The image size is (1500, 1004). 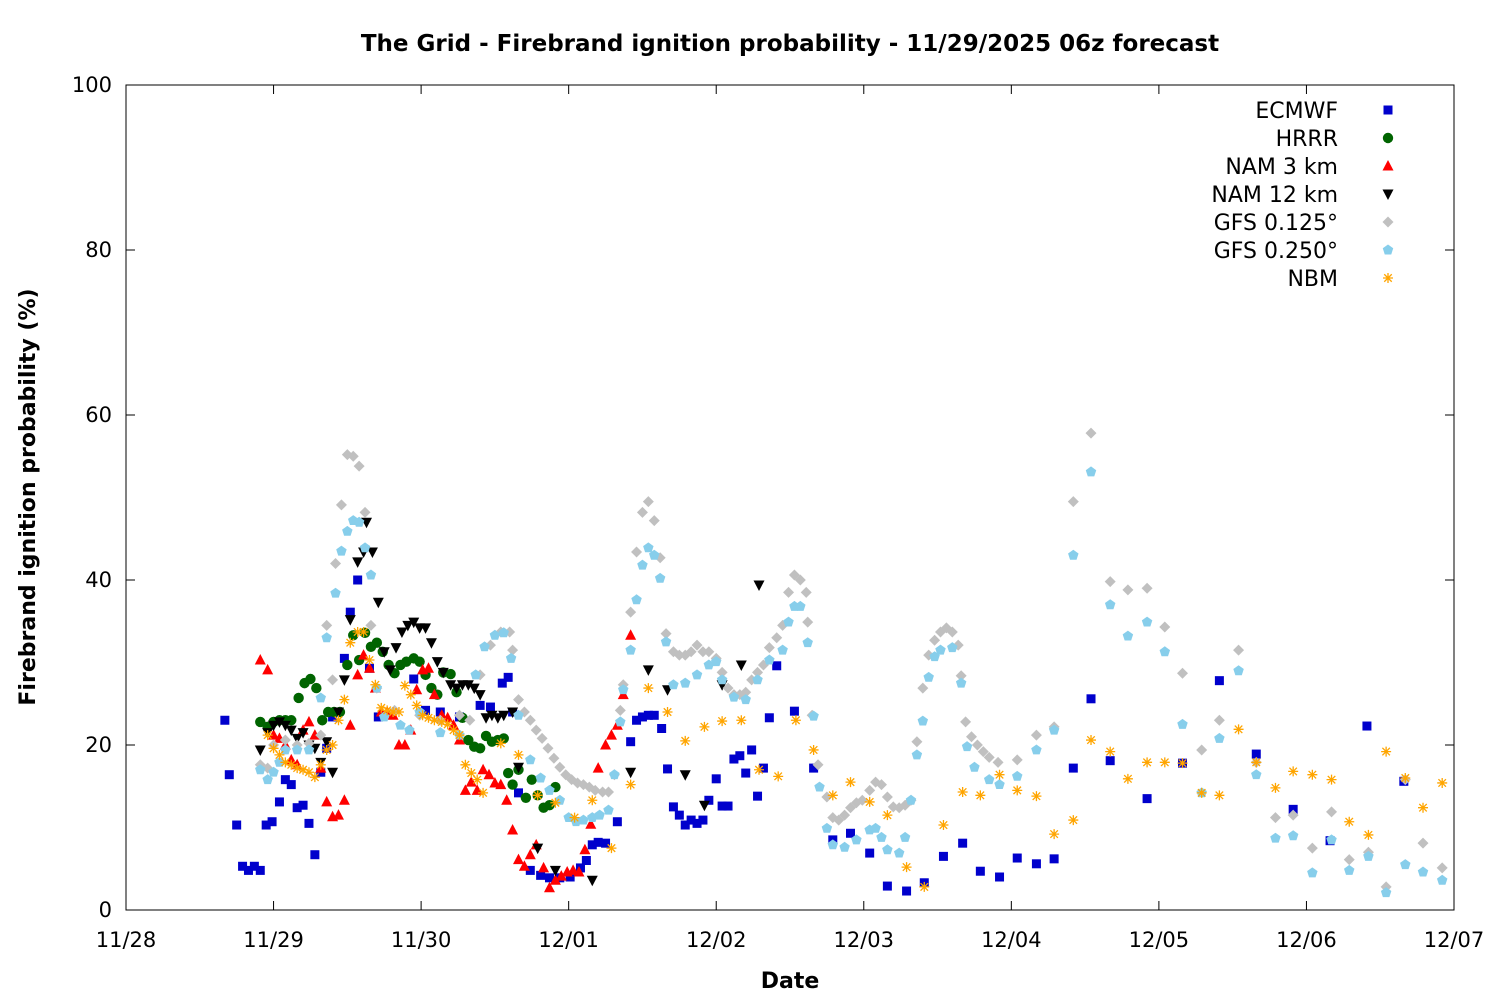 I want to click on x-tick-label: 12/05, so click(x=1159, y=940).